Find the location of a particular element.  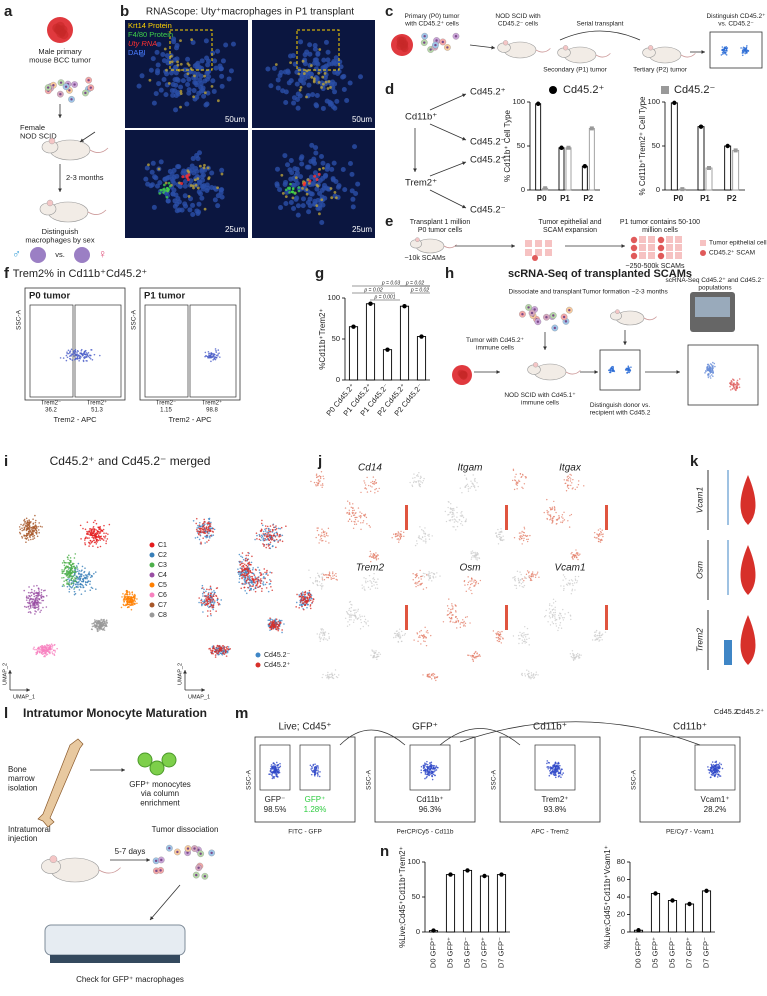

text-line: Female is located at coordinates (32, 127).